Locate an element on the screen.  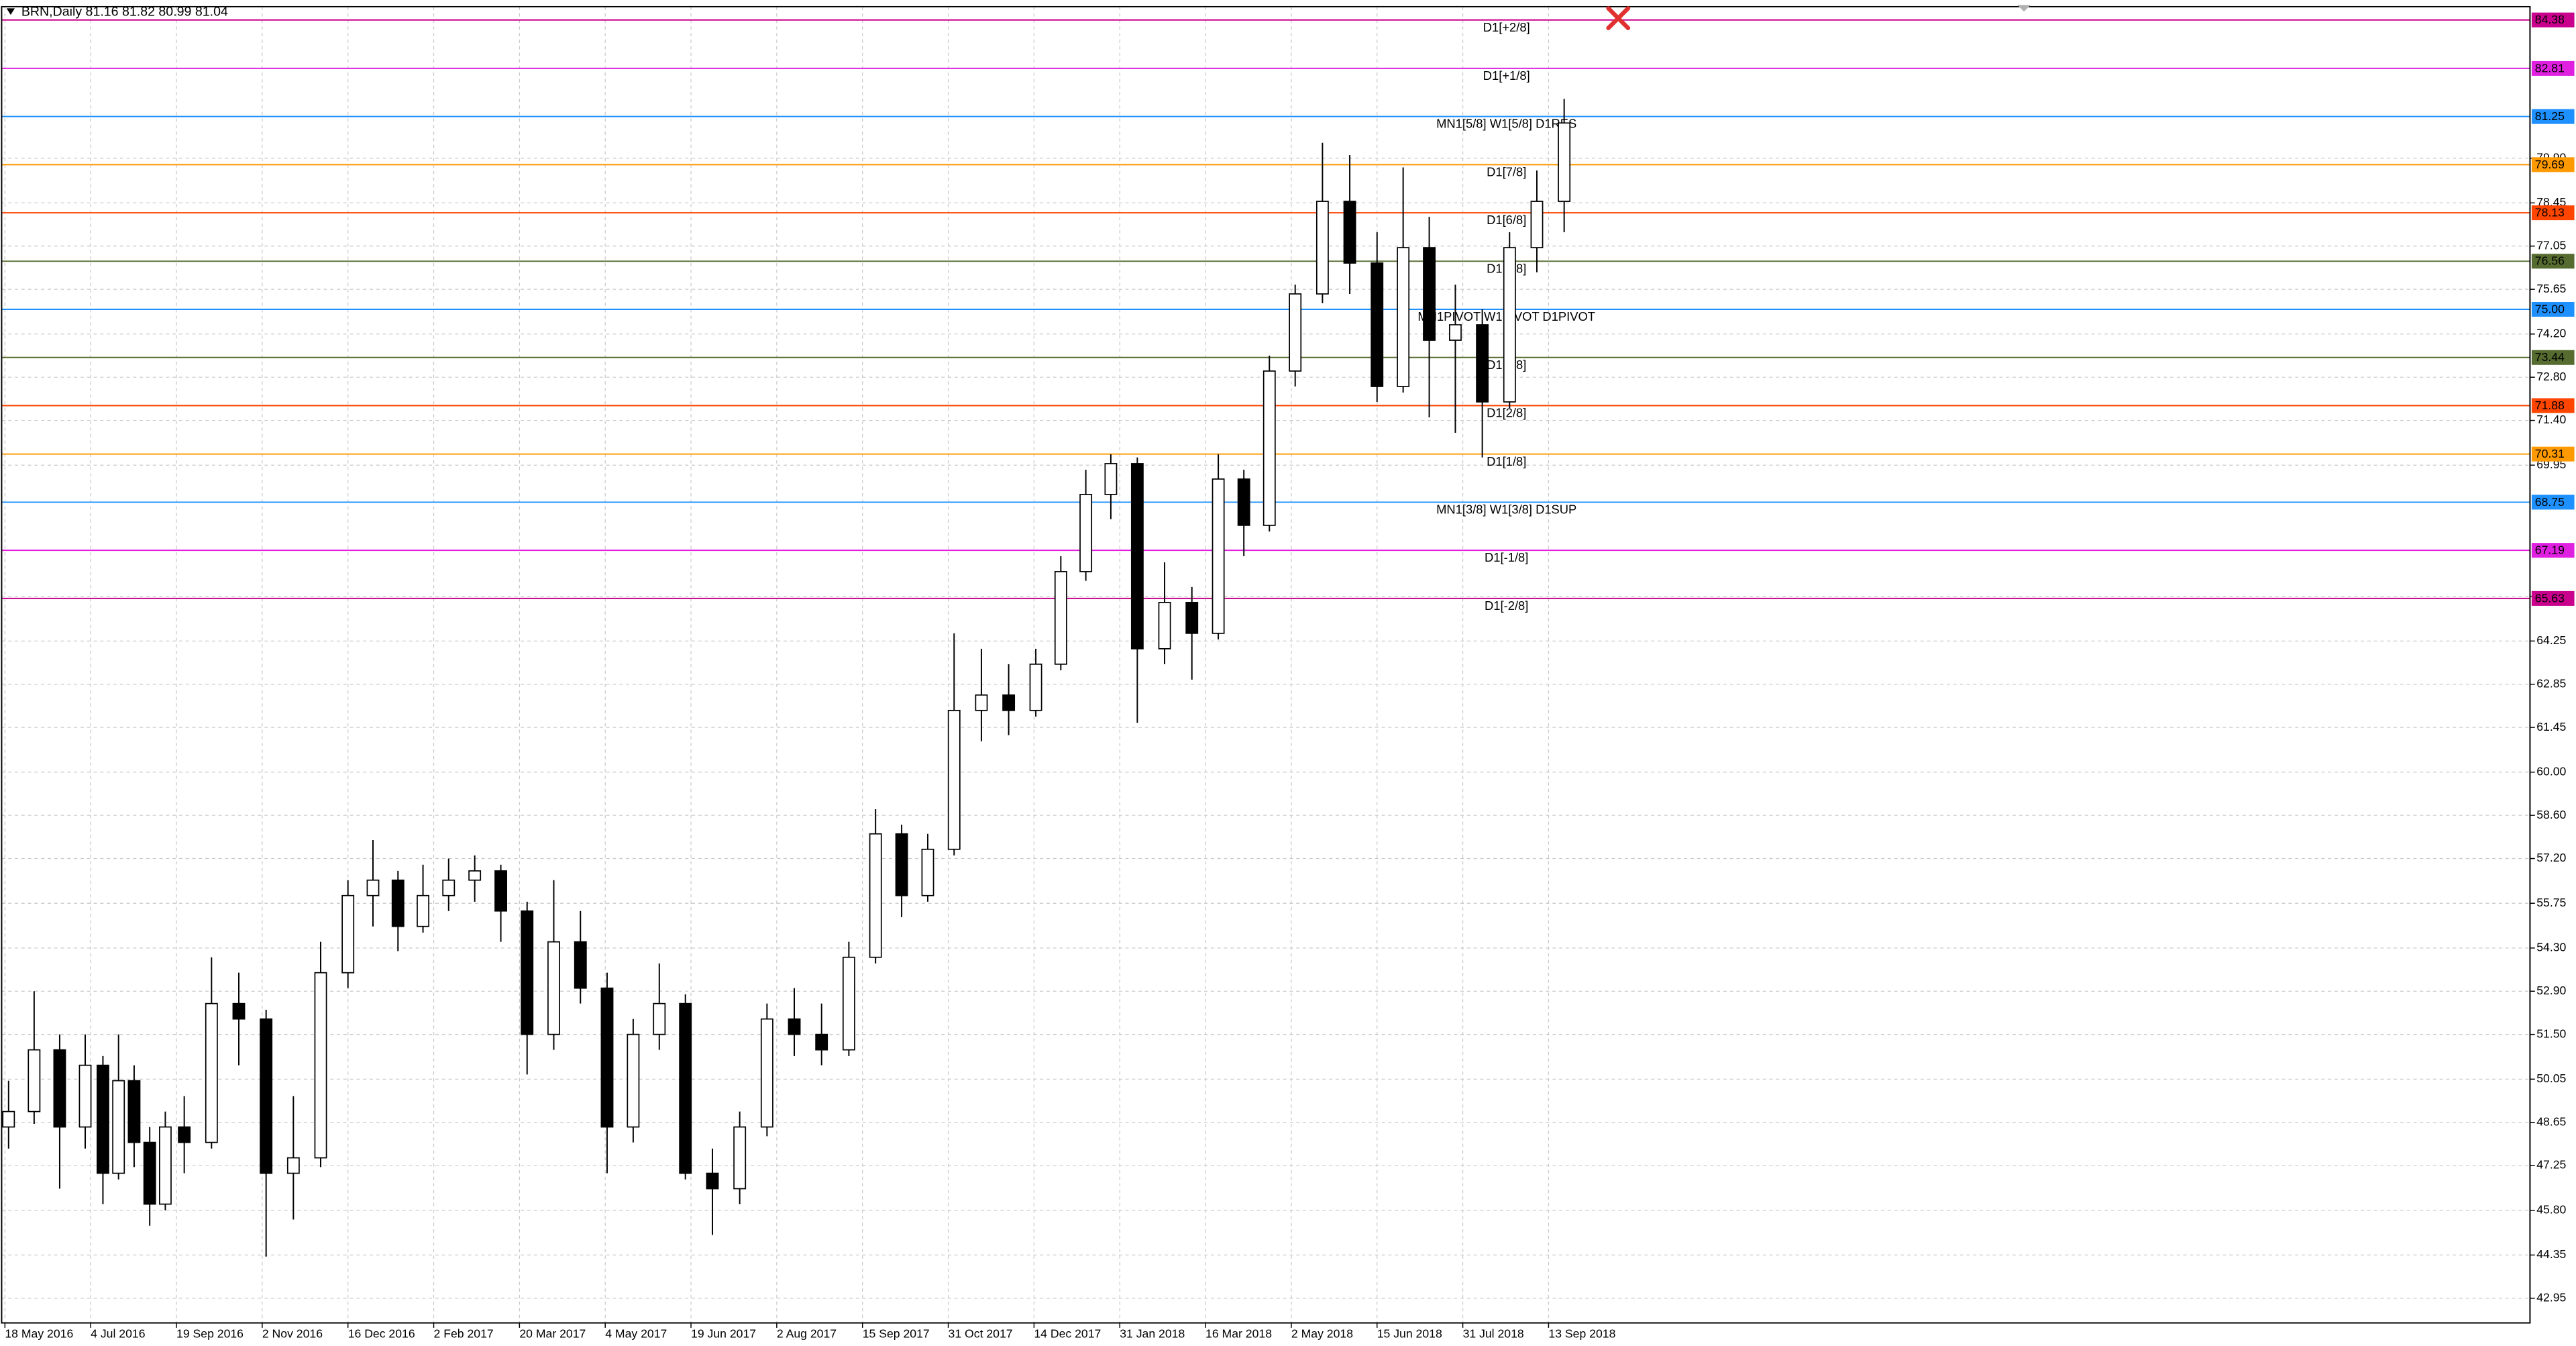
y-tick-label: 71.40 is located at coordinates (2551, 419).